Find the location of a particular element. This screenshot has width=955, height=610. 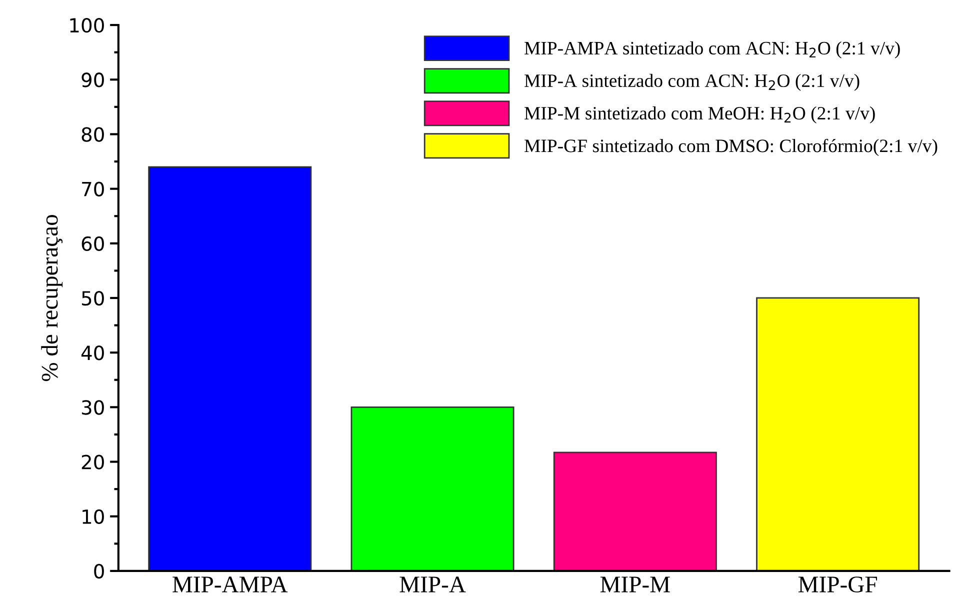

x-tick-label: MIP-M is located at coordinates (635, 584).